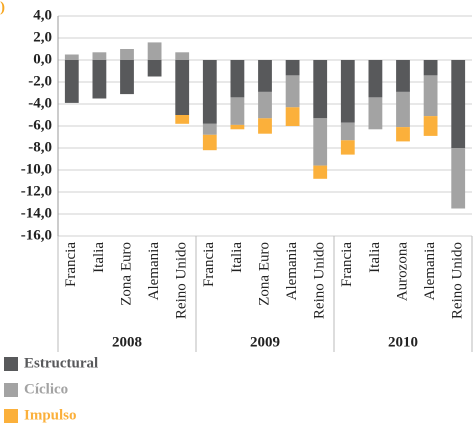 This screenshot has height=428, width=474. Describe the element at coordinates (2, 7) in the screenshot. I see `chart-title: )` at that location.